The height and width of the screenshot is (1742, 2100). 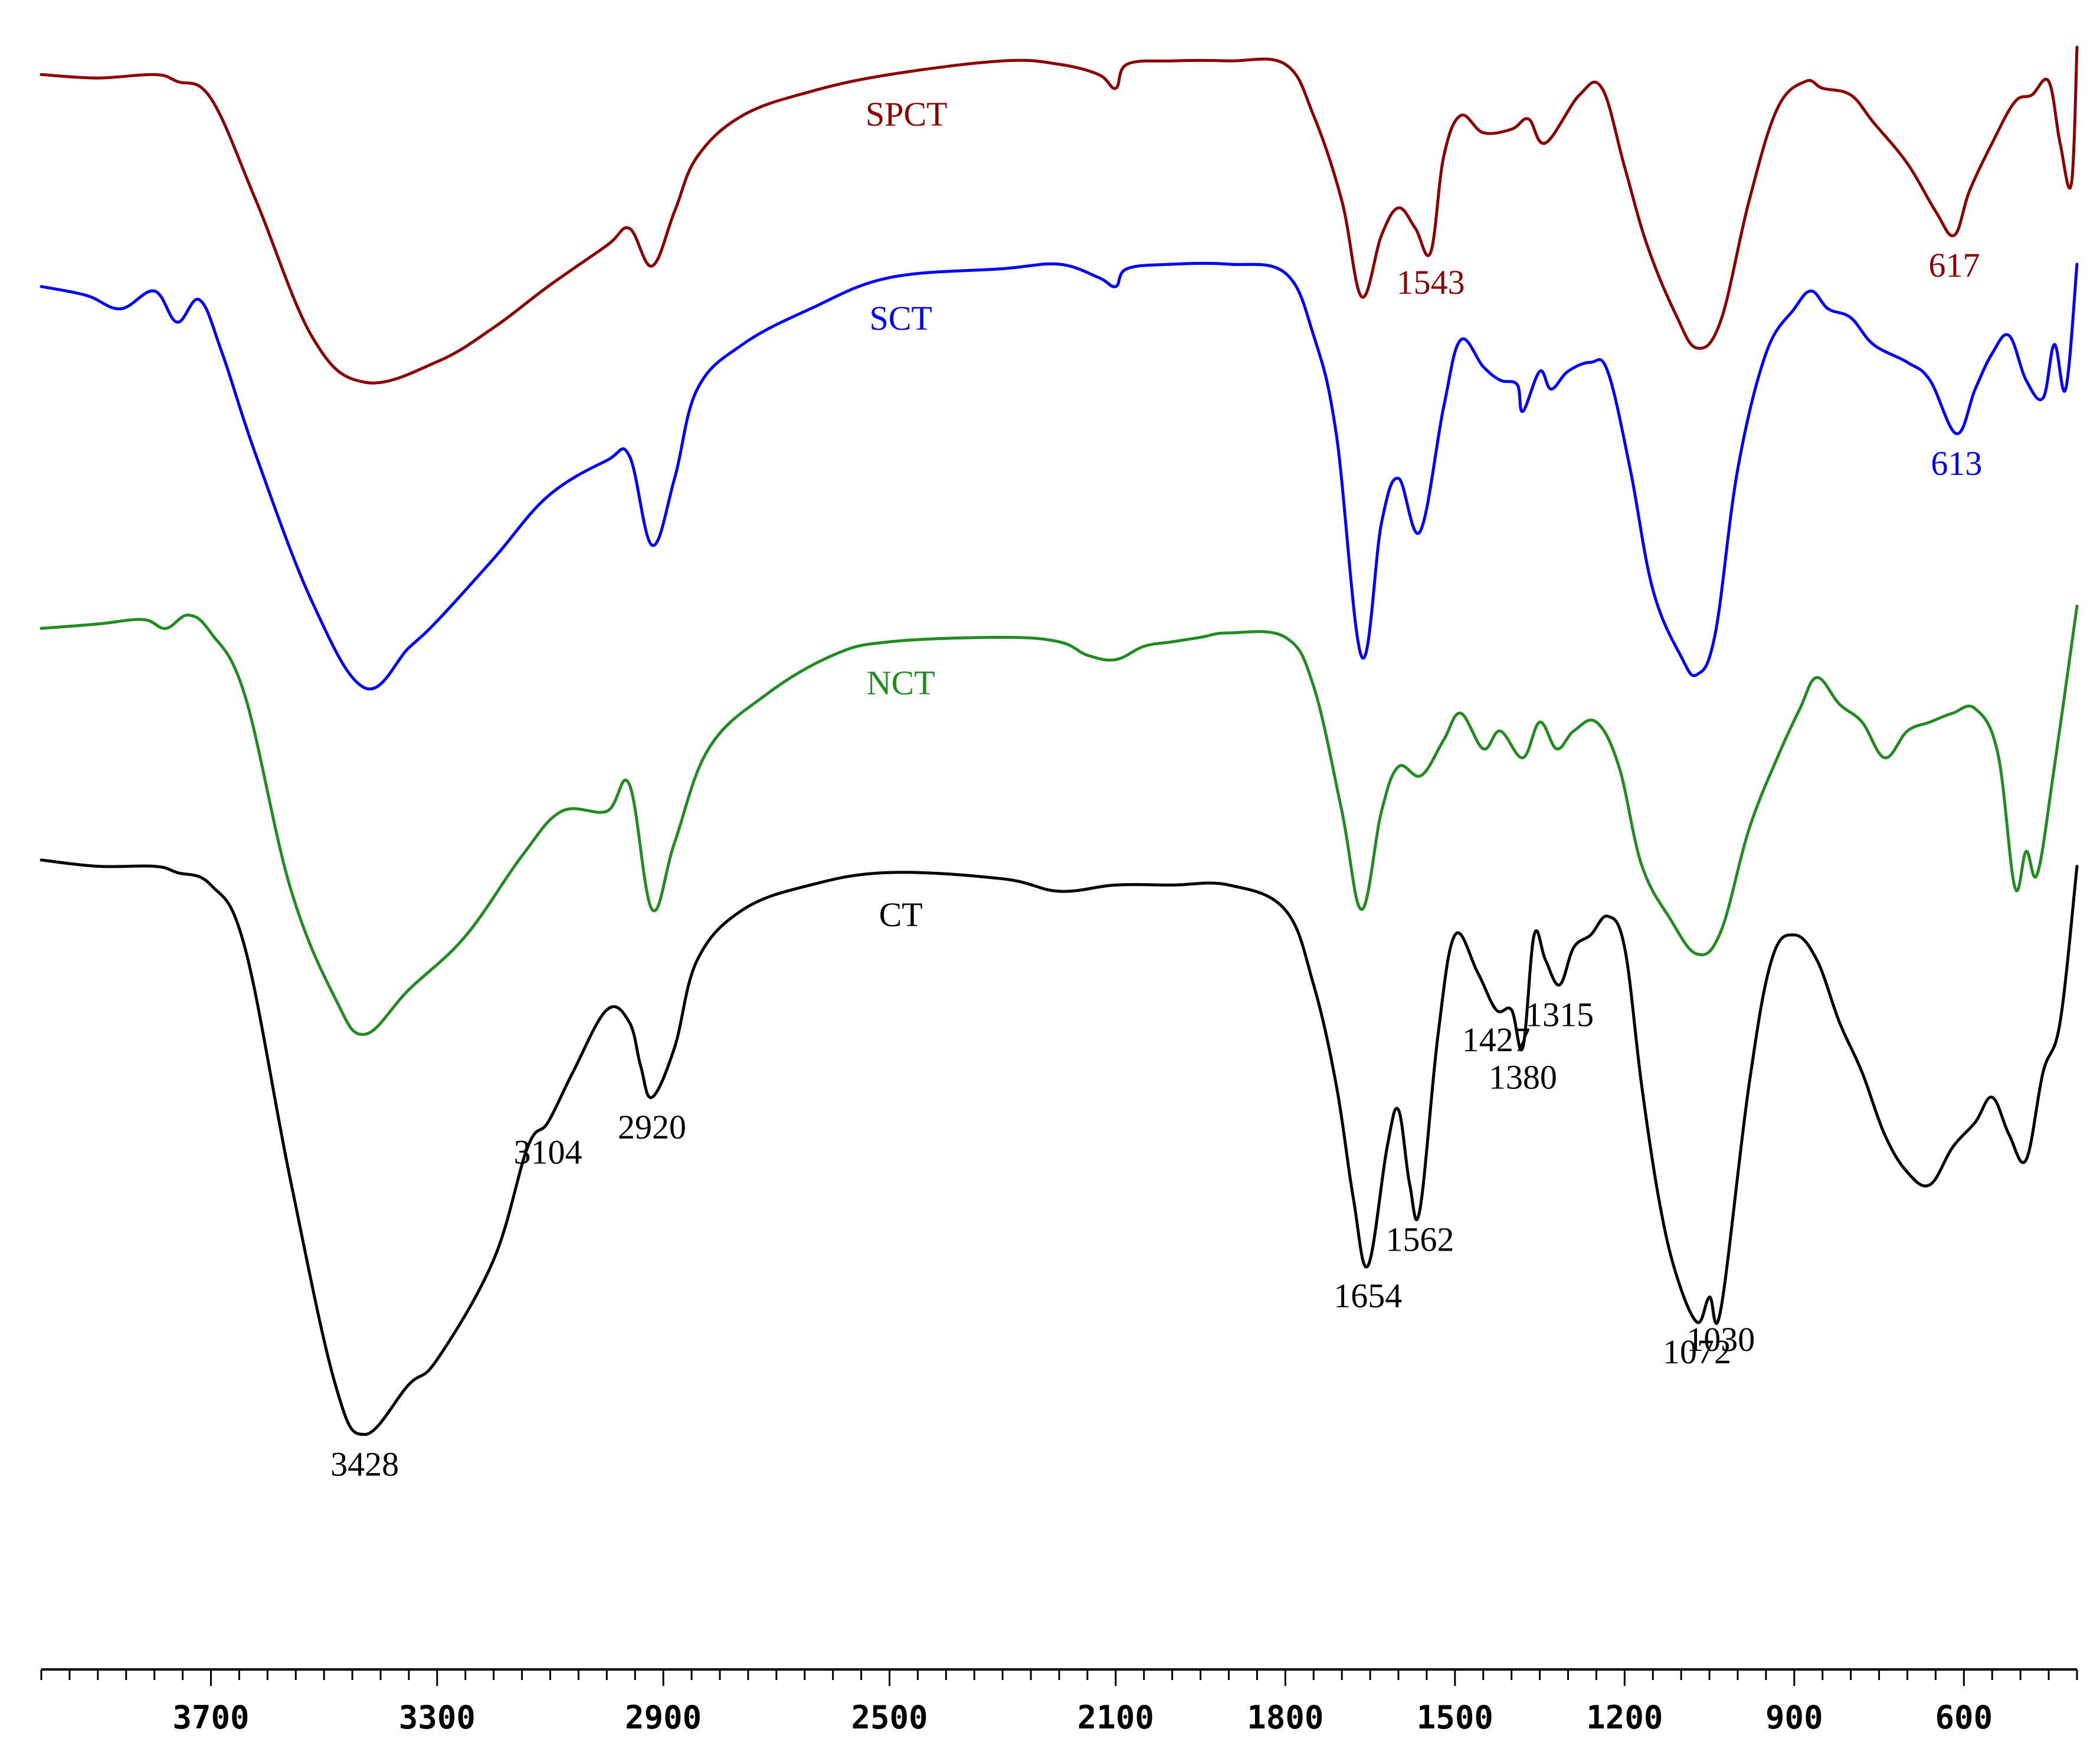 I want to click on peak-label-ct-1315: 1315, so click(x=1559, y=1015).